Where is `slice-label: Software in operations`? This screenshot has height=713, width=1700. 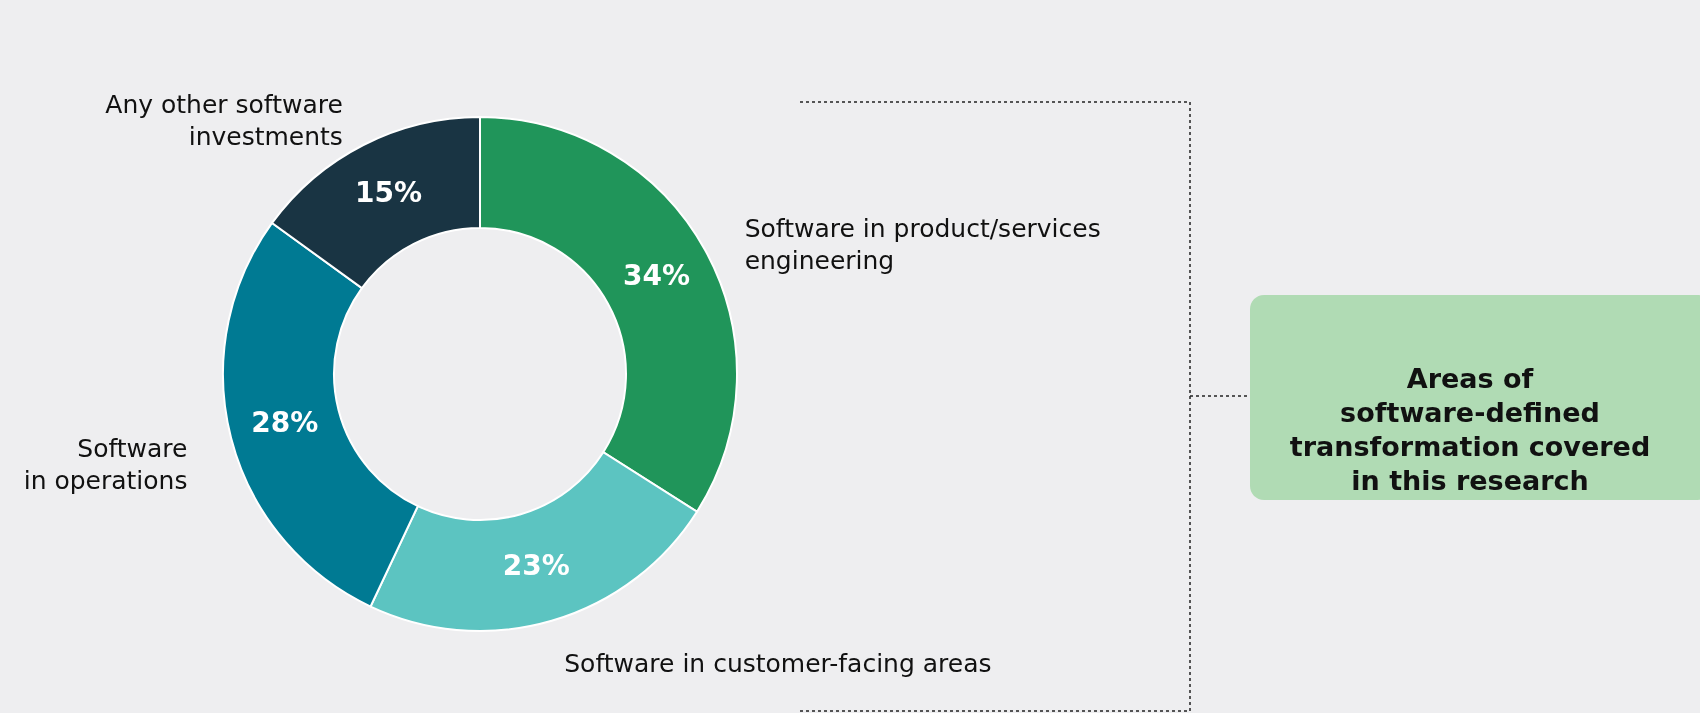 slice-label: Software in operations is located at coordinates (105, 465).